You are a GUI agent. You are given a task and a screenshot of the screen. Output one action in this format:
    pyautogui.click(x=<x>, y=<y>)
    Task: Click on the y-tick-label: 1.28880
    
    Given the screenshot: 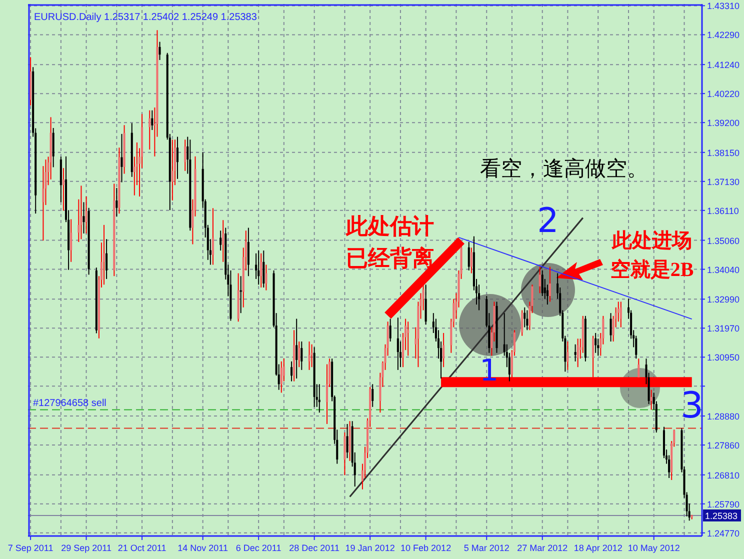 What is the action you would take?
    pyautogui.click(x=723, y=417)
    